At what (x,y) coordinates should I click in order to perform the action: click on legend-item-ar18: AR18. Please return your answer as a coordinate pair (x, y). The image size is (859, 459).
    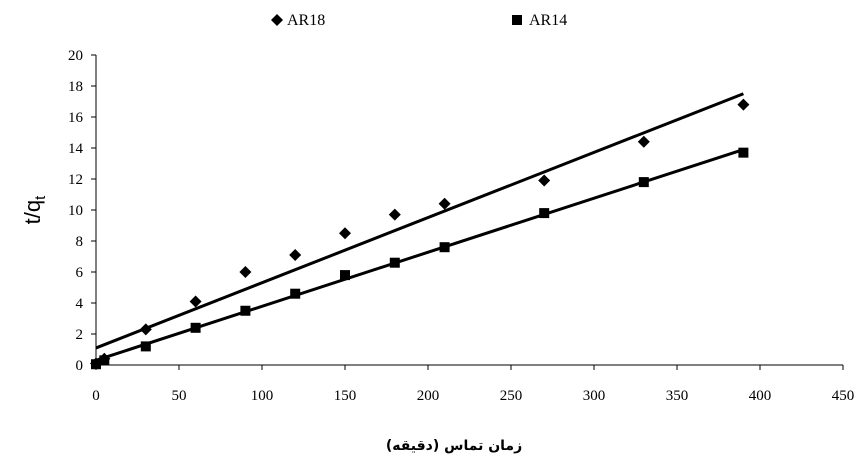
    Looking at the image, I should click on (298, 20).